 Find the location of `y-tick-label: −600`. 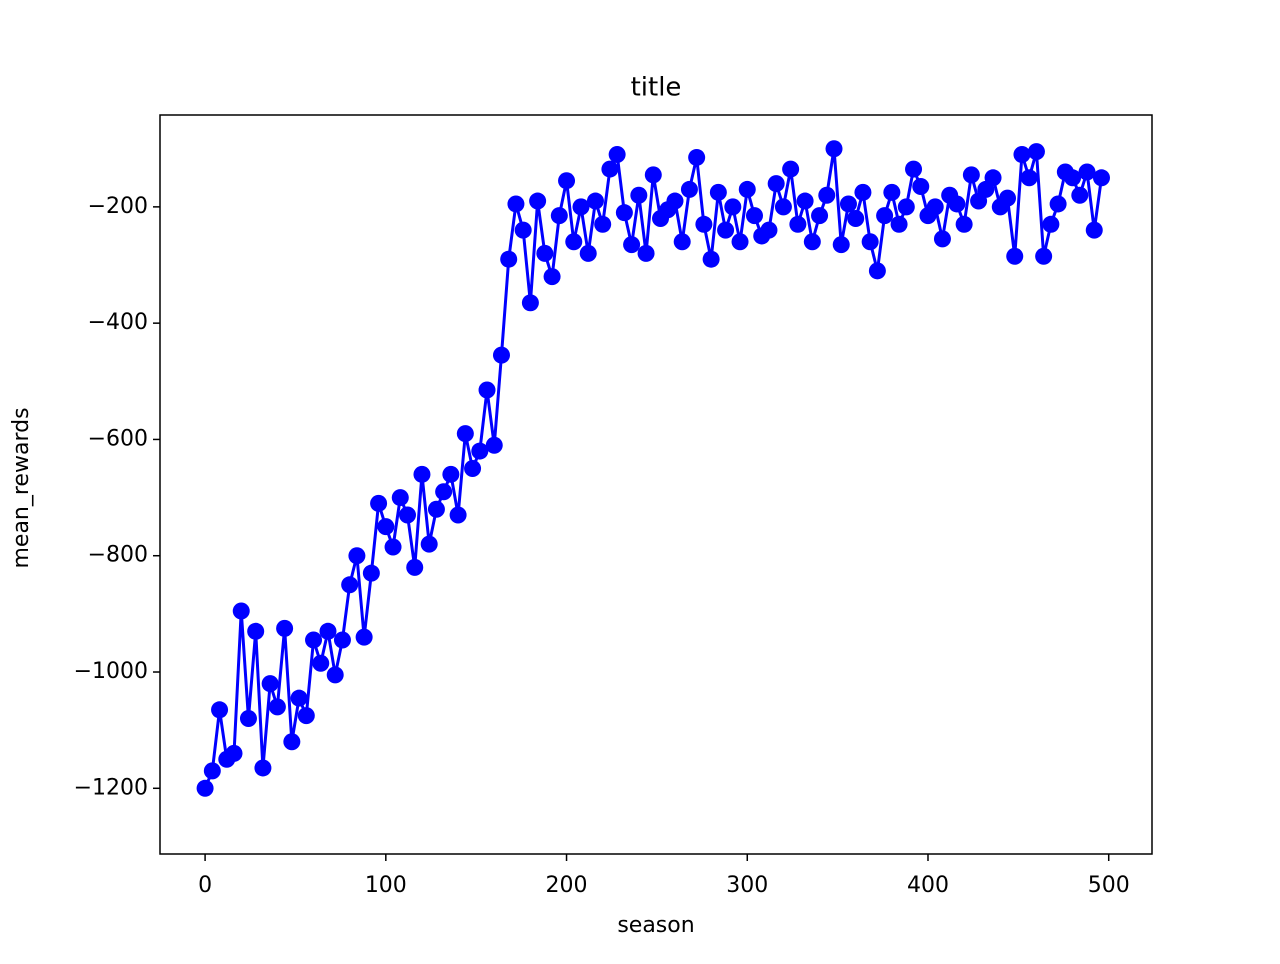

y-tick-label: −600 is located at coordinates (118, 438).